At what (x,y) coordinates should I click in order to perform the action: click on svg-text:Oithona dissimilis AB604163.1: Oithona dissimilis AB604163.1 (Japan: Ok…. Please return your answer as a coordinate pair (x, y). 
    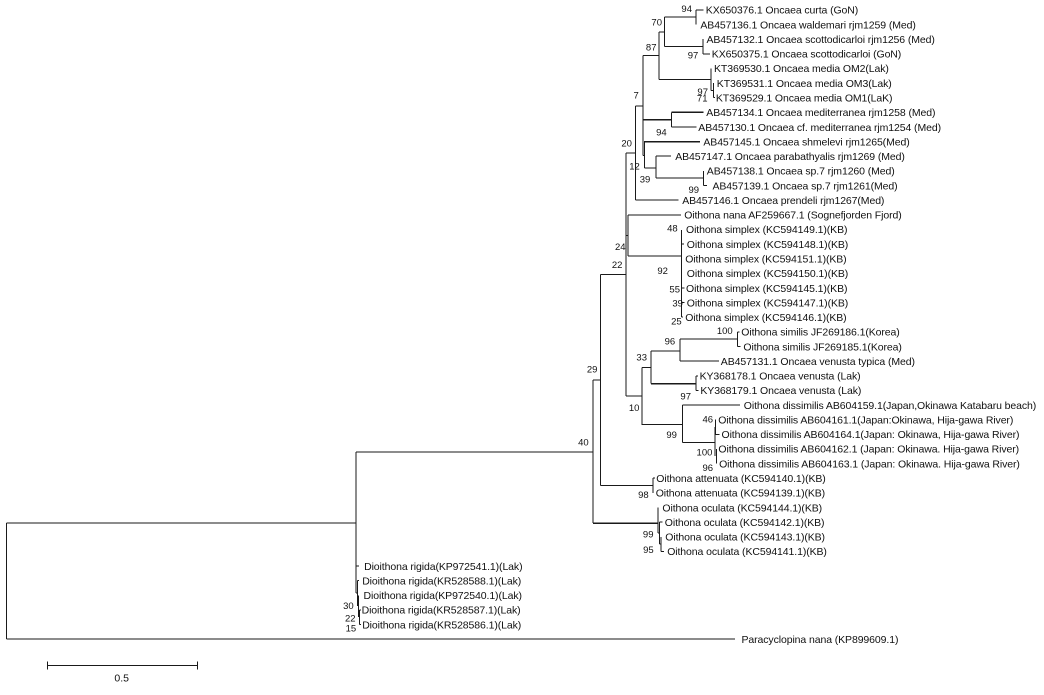
    Looking at the image, I should click on (869, 464).